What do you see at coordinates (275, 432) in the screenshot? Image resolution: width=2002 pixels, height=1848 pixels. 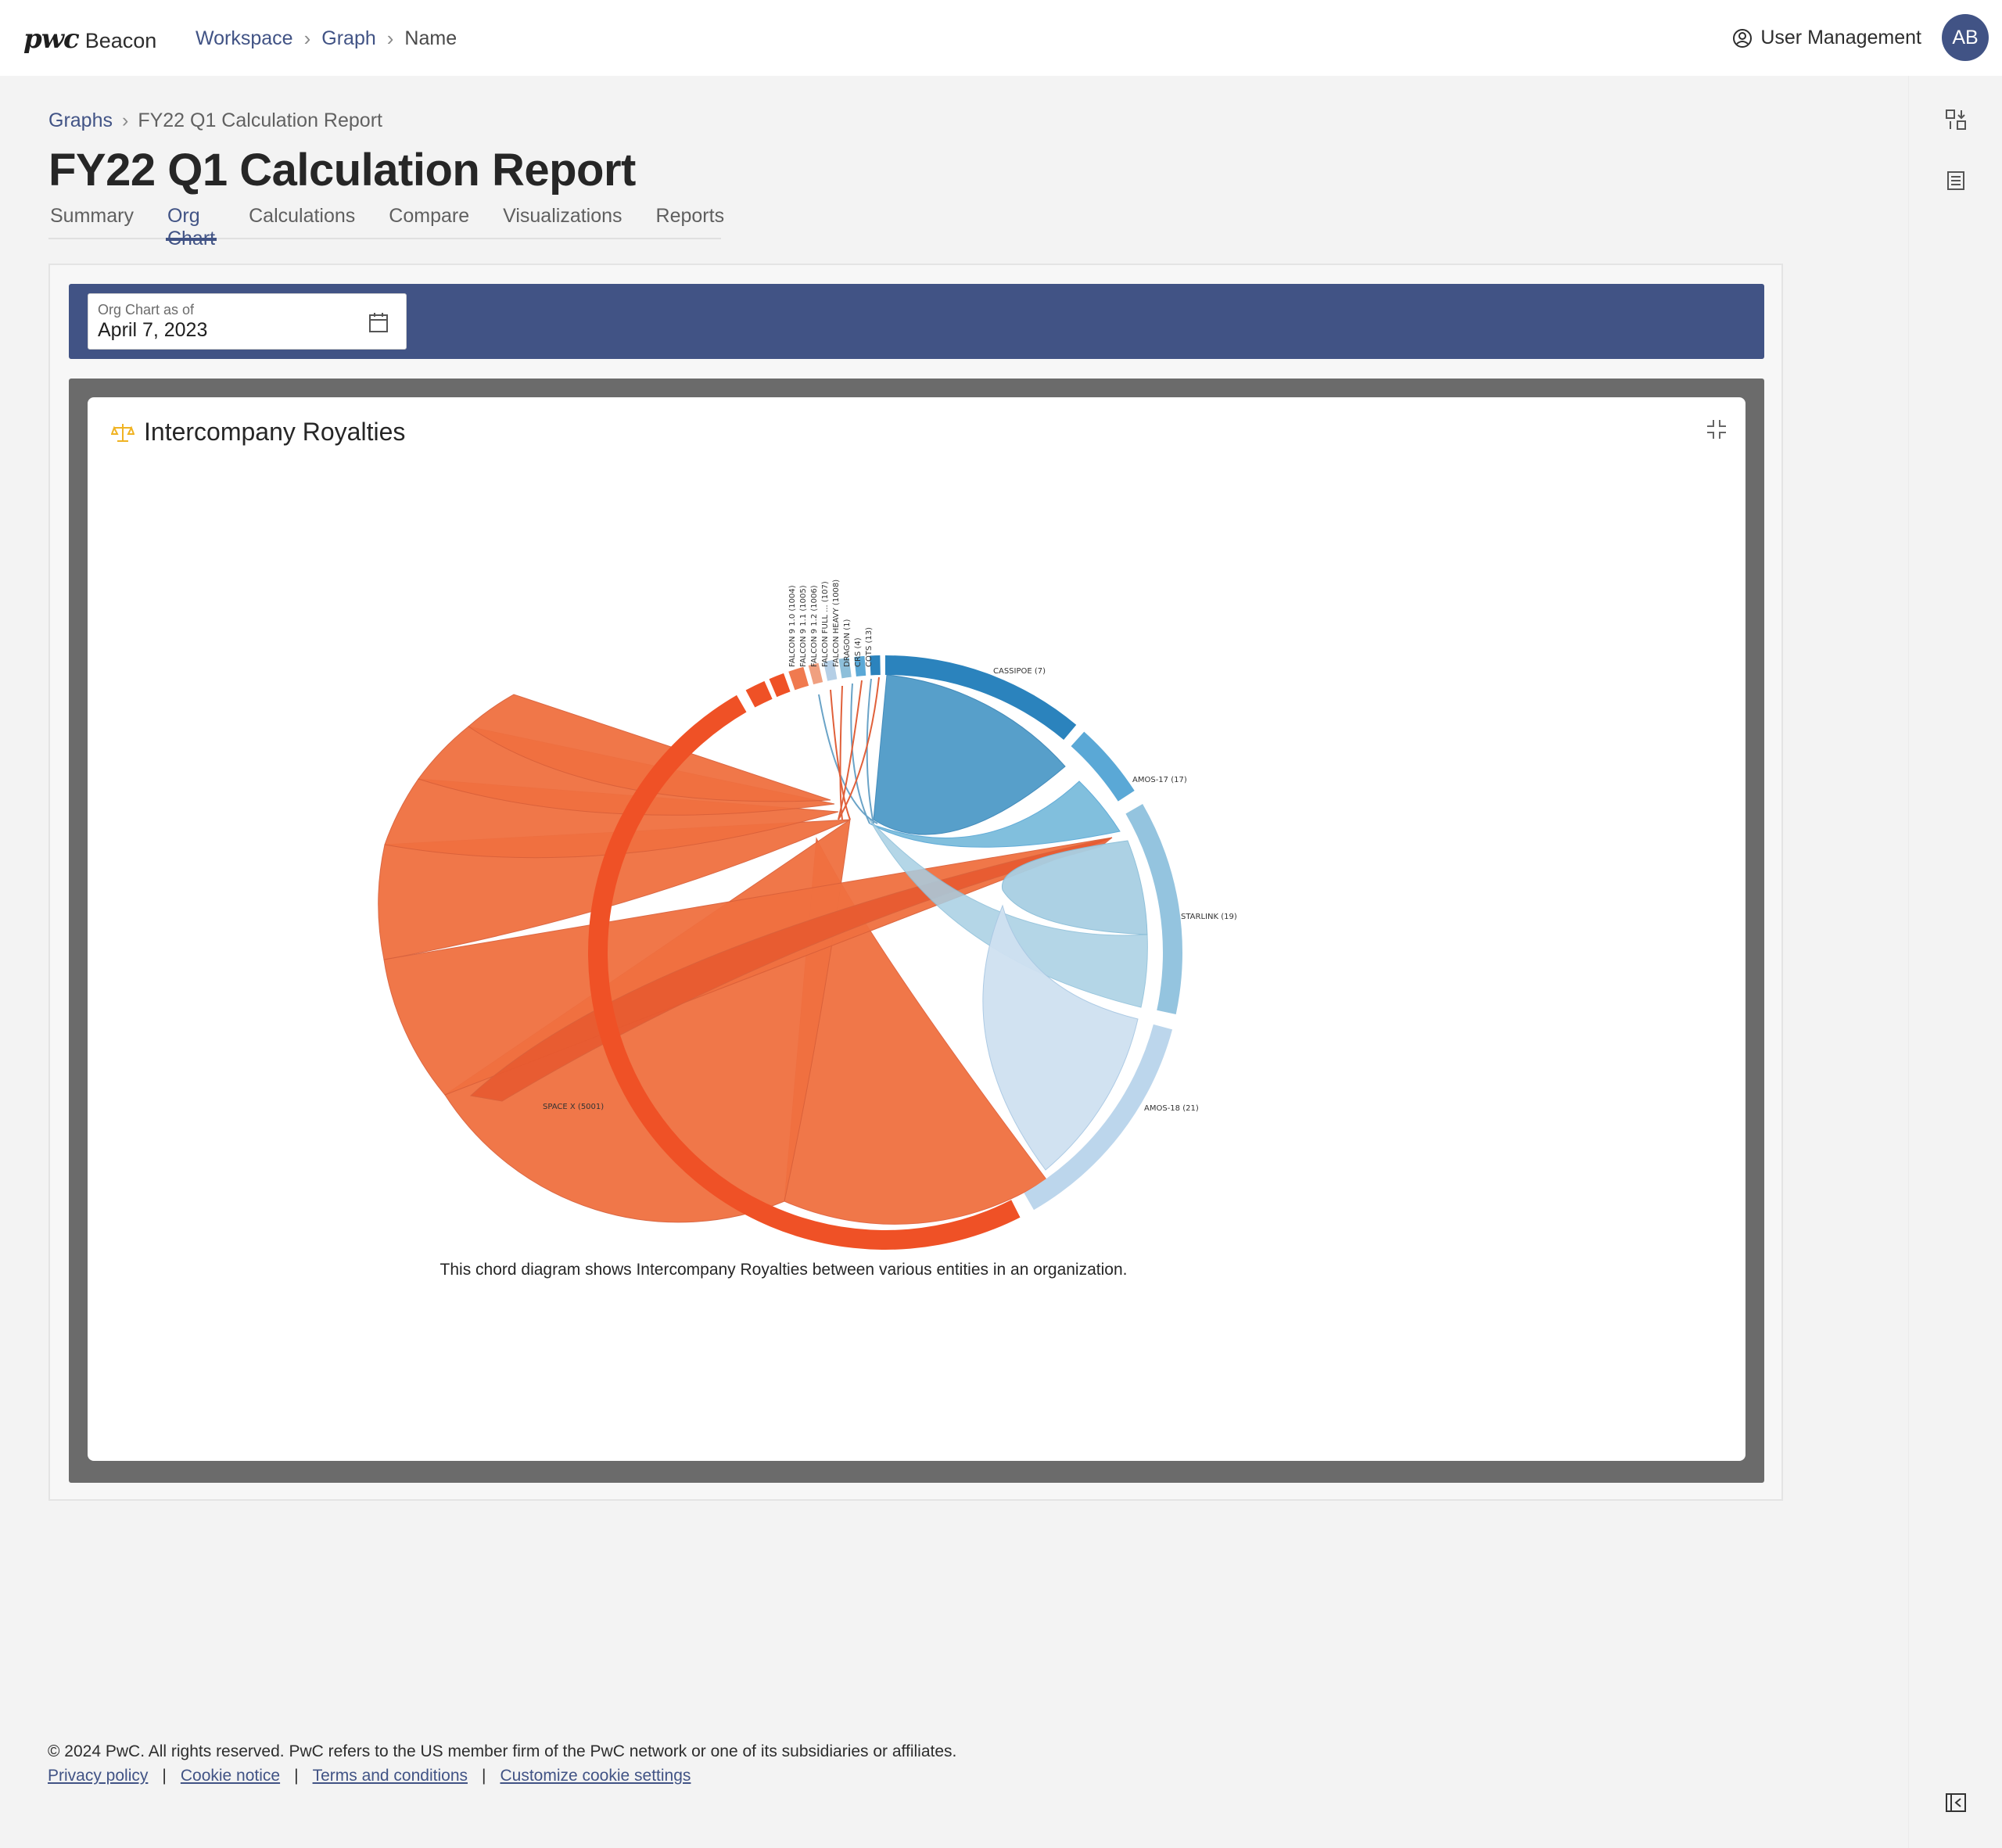 I see `chart-title: Intercompany Royalties` at bounding box center [275, 432].